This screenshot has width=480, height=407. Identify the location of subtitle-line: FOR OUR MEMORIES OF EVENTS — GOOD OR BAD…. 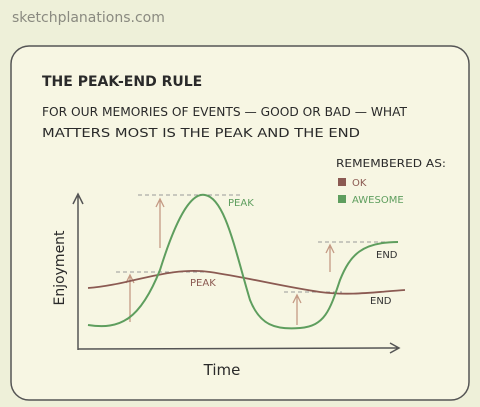
(225, 112).